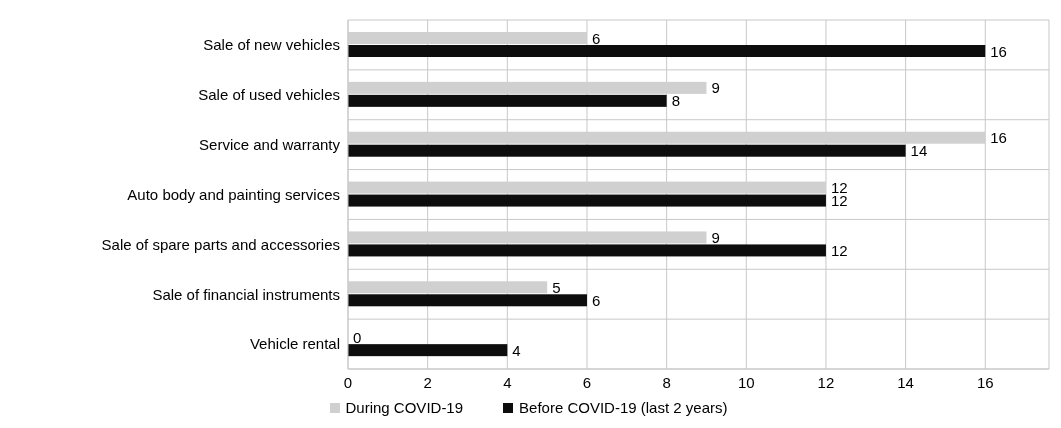 This screenshot has height=428, width=1061. What do you see at coordinates (666, 382) in the screenshot?
I see `x-tick-label: 8` at bounding box center [666, 382].